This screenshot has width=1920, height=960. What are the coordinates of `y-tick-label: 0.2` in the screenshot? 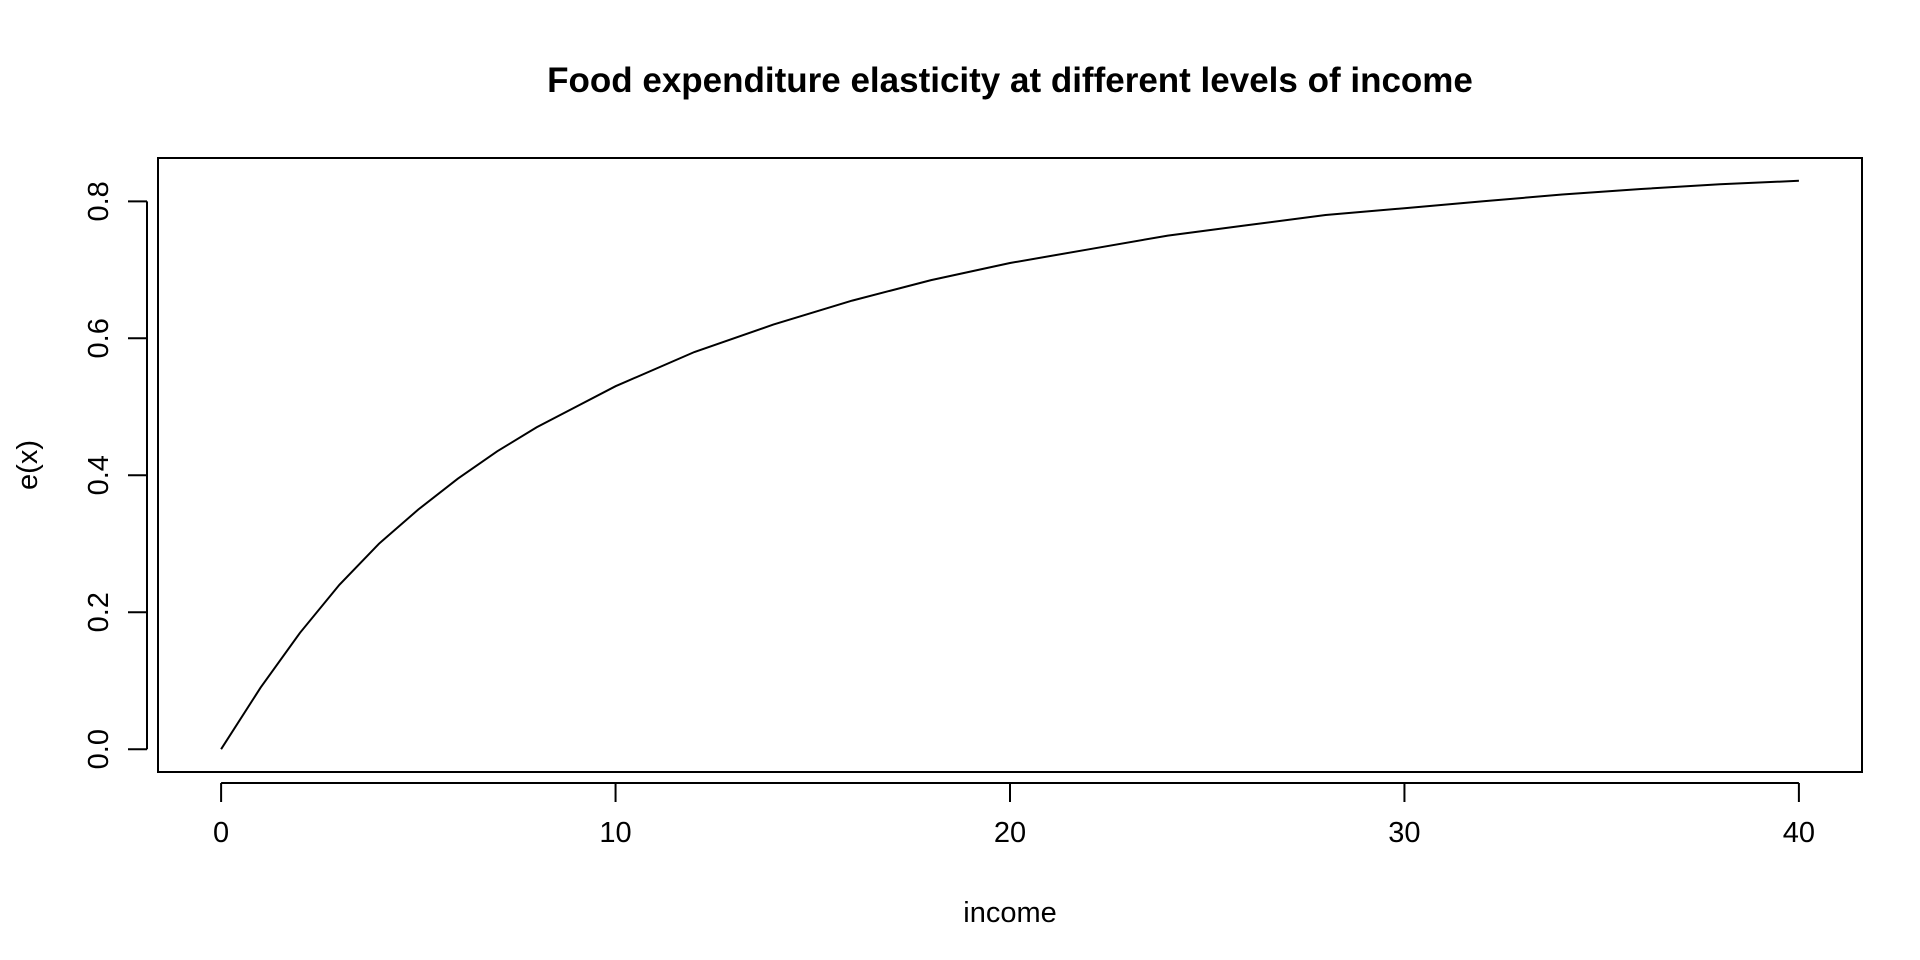 It's located at (99, 612).